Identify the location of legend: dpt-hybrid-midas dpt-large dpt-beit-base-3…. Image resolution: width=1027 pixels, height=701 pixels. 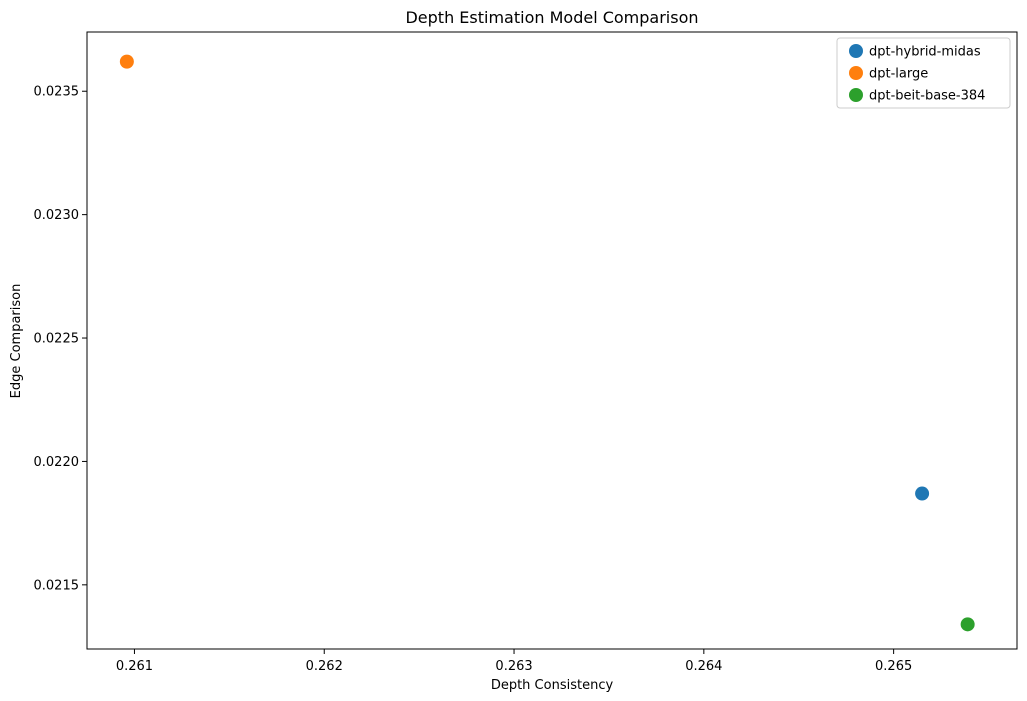
(923, 73).